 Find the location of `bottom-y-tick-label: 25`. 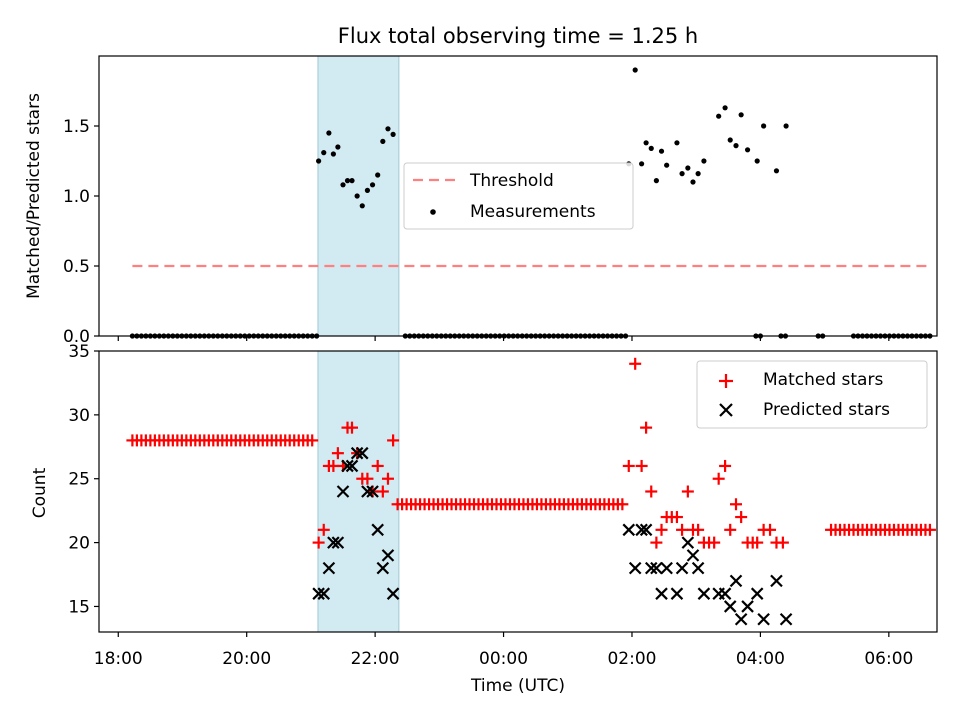

bottom-y-tick-label: 25 is located at coordinates (79, 480).